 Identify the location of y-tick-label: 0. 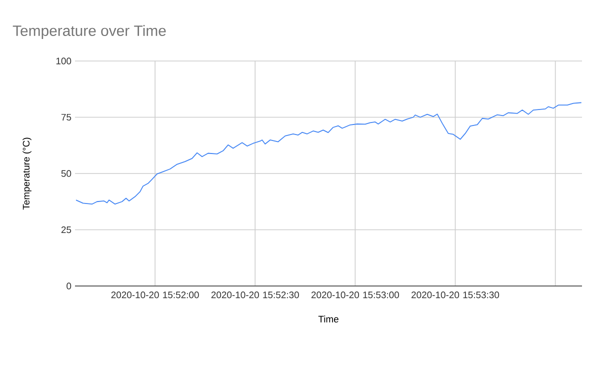
(69, 286).